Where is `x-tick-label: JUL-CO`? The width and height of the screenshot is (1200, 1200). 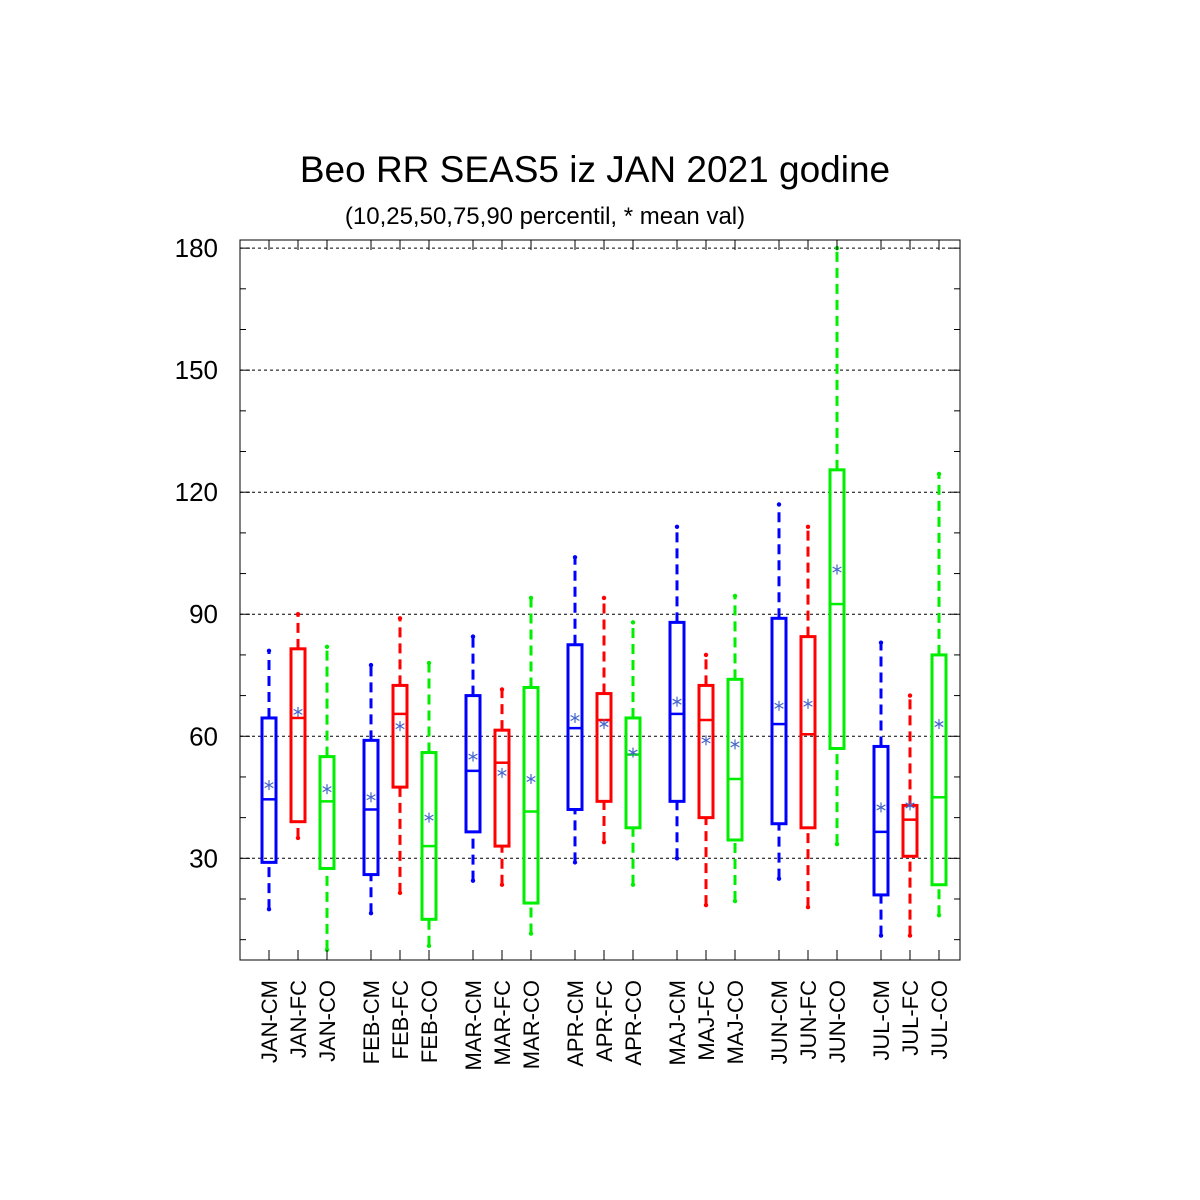 x-tick-label: JUL-CO is located at coordinates (939, 1019).